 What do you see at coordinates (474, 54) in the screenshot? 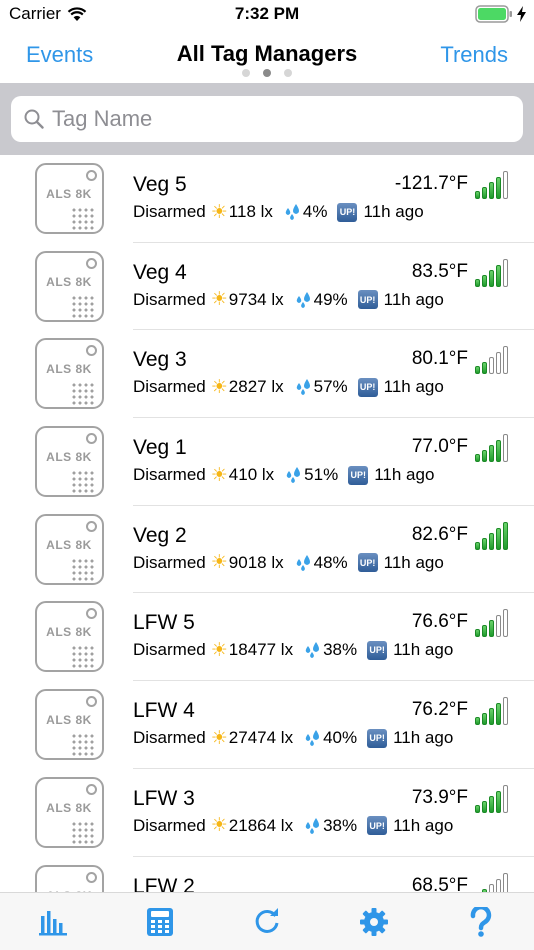
I see `trends-button: Trends` at bounding box center [474, 54].